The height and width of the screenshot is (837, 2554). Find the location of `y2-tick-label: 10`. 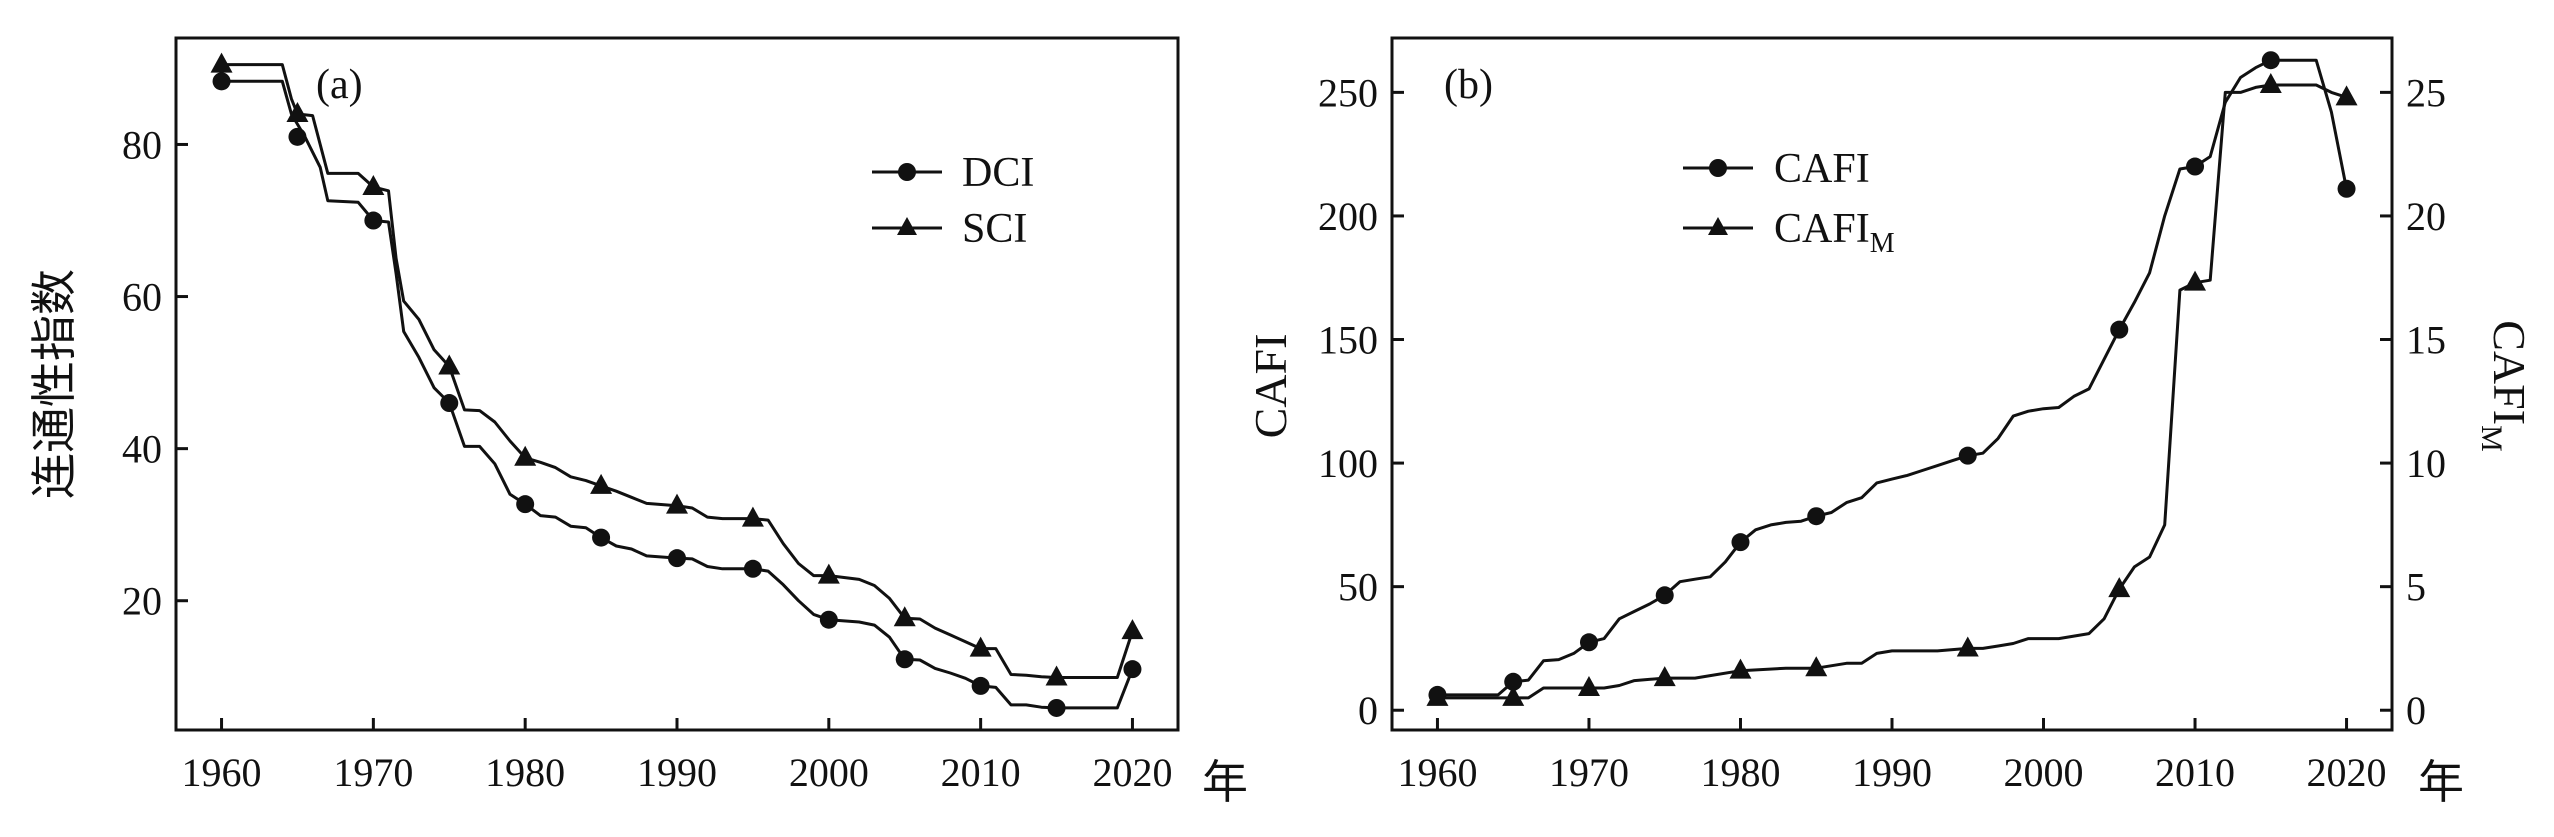

y2-tick-label: 10 is located at coordinates (2426, 463).